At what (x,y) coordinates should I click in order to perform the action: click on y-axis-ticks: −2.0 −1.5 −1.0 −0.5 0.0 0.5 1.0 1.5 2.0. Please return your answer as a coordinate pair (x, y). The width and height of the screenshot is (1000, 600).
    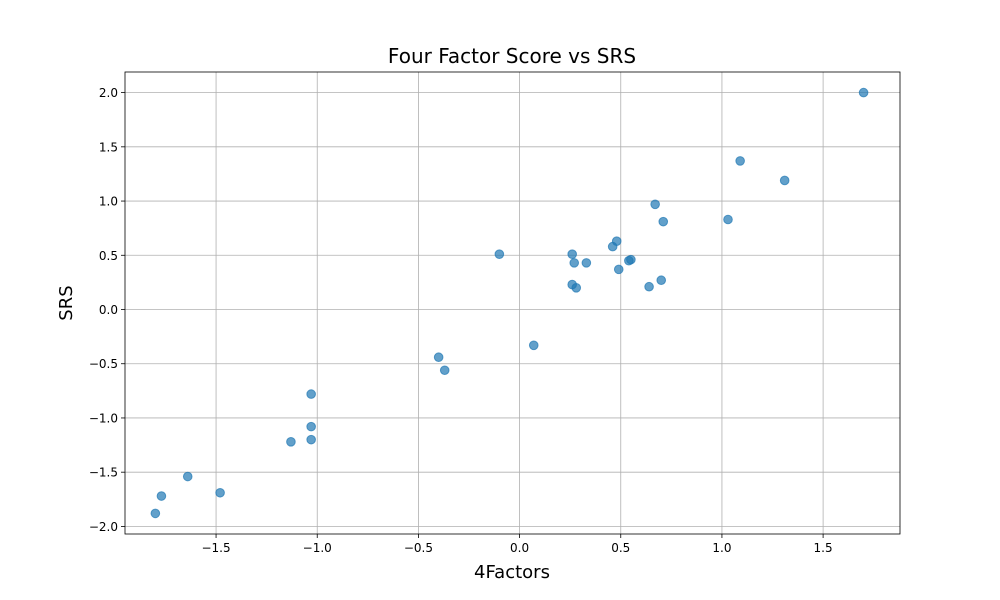
    Looking at the image, I should click on (107, 310).